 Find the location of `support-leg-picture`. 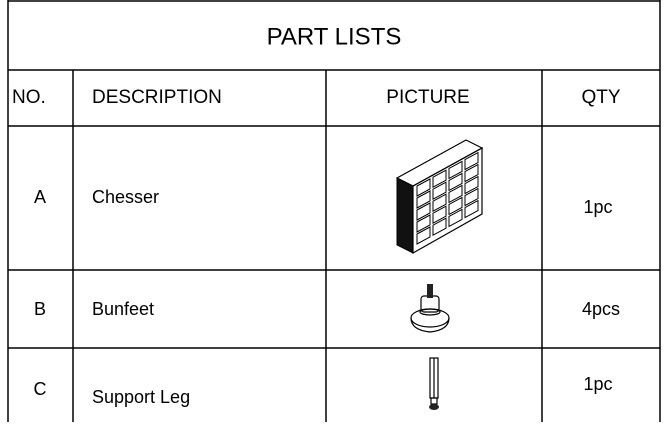

support-leg-picture is located at coordinates (434, 383).